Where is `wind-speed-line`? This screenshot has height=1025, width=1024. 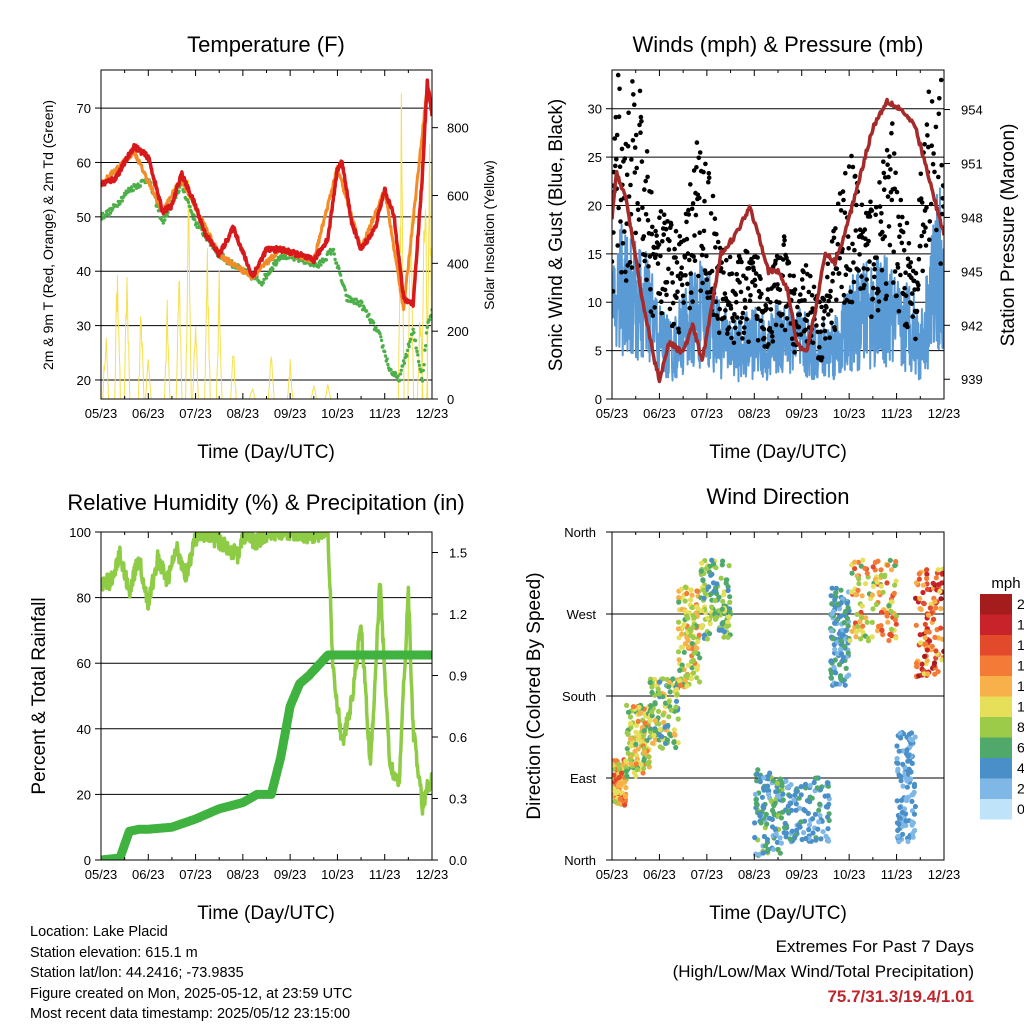 wind-speed-line is located at coordinates (778, 285).